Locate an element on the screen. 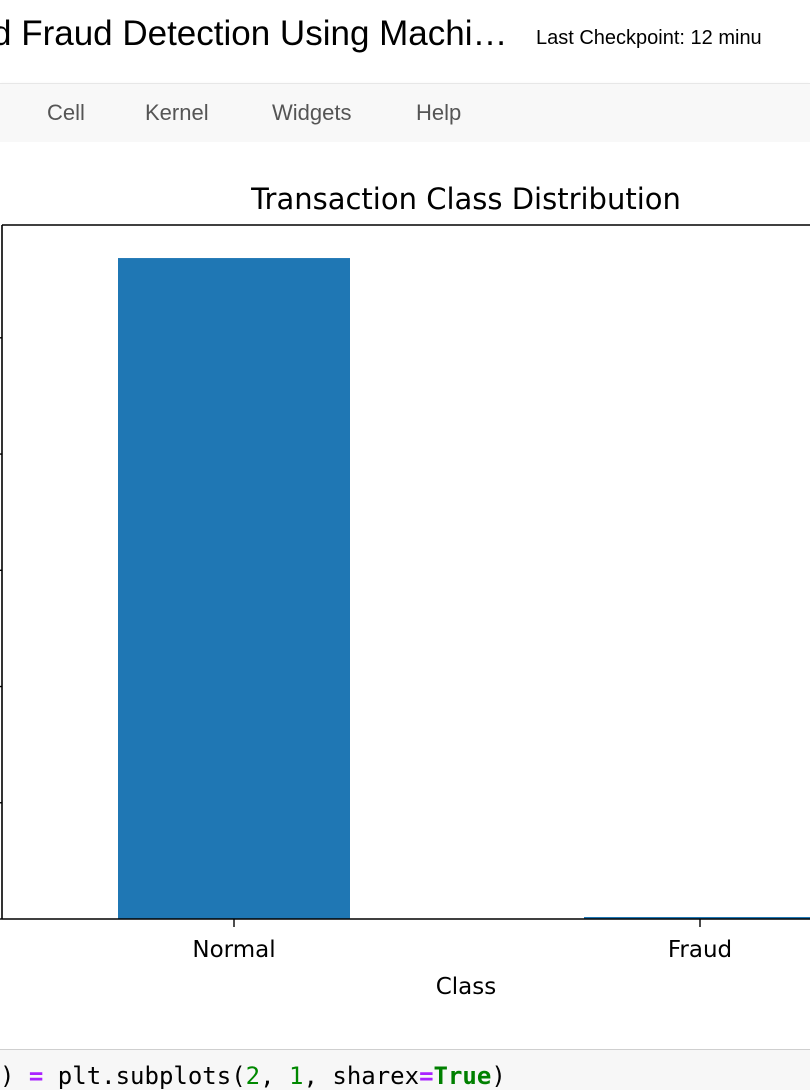  menu-cell: Cell is located at coordinates (66, 112).